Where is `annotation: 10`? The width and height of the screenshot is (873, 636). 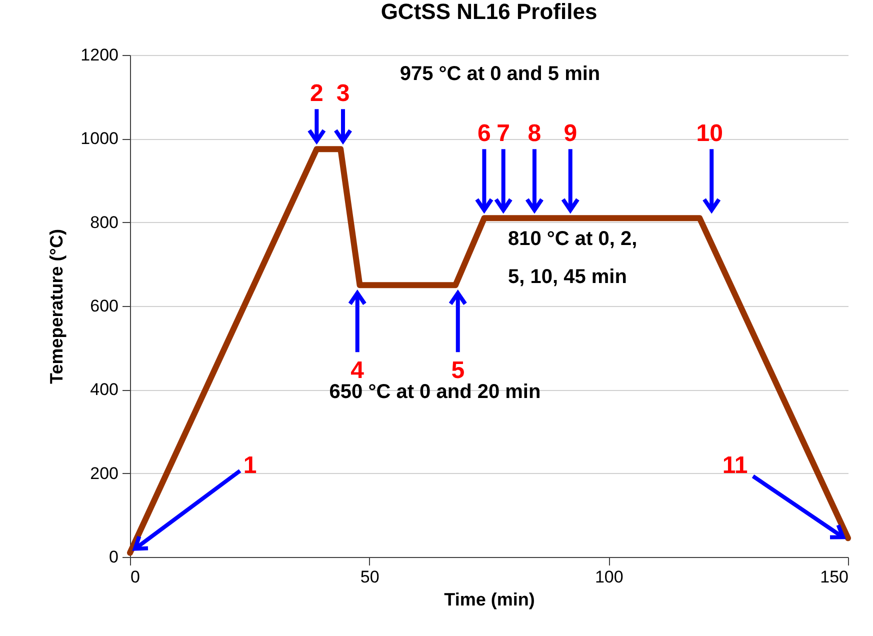 annotation: 10 is located at coordinates (709, 134).